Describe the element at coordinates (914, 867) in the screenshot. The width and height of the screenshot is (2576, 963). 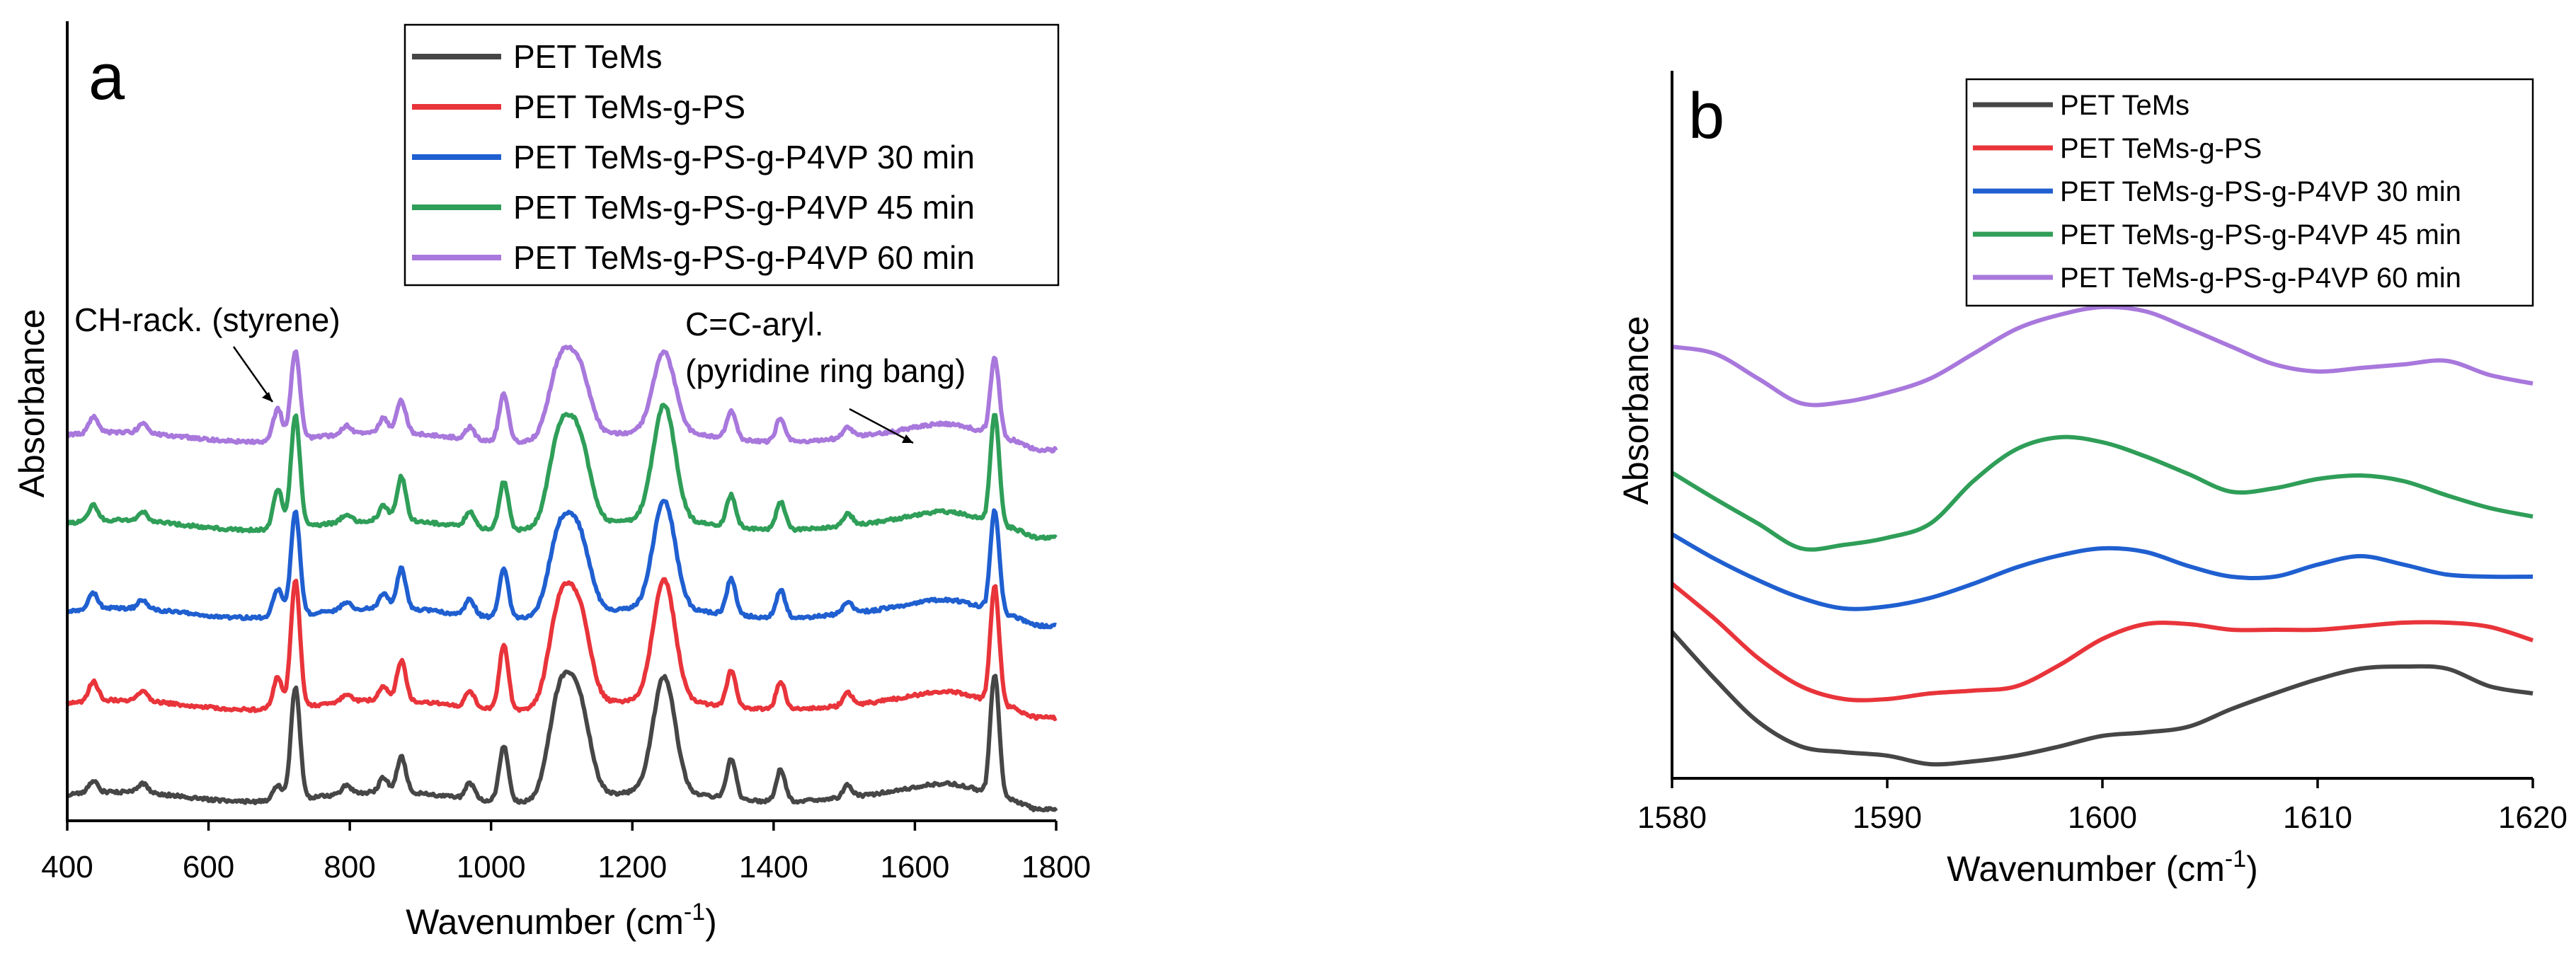
I see `panel-a-x-tick-label-1600: 1600` at that location.